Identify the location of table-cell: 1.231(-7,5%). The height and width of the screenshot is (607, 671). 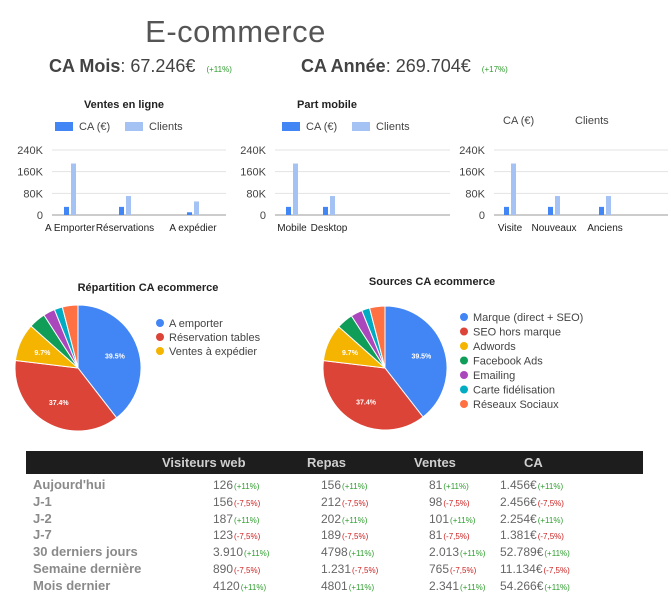
(349, 569).